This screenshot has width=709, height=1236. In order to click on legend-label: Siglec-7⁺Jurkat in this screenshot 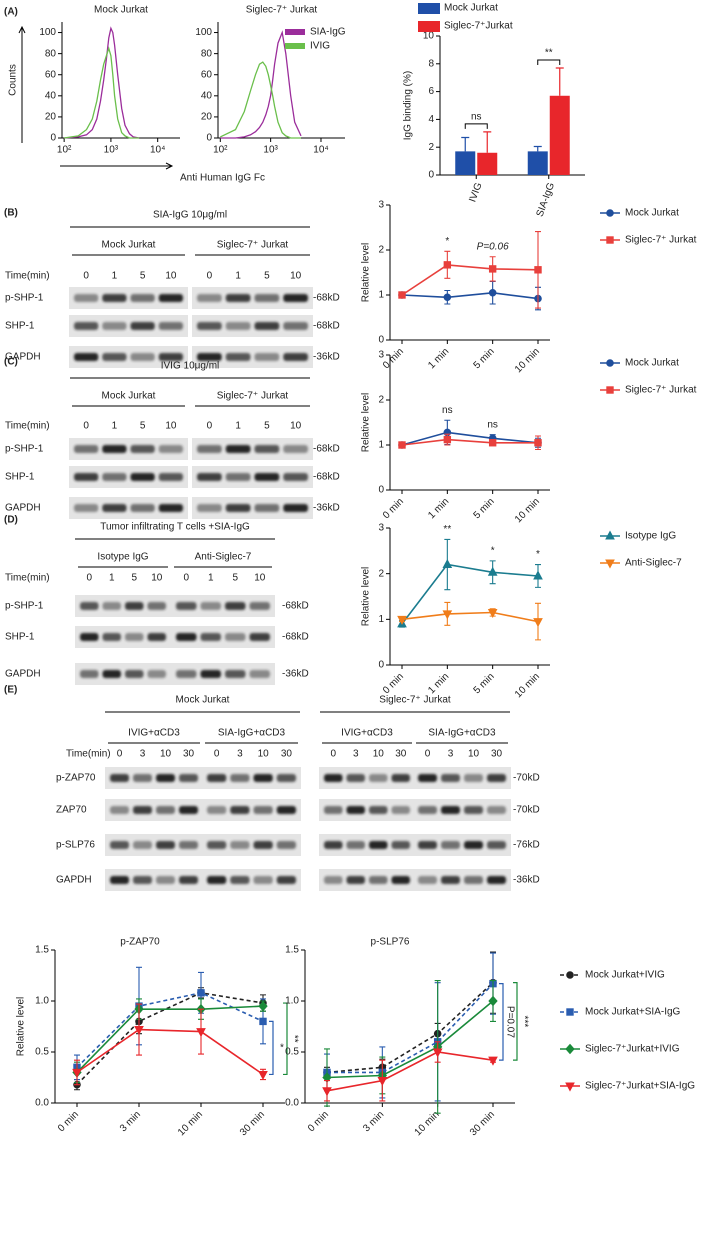, I will do `click(478, 26)`.